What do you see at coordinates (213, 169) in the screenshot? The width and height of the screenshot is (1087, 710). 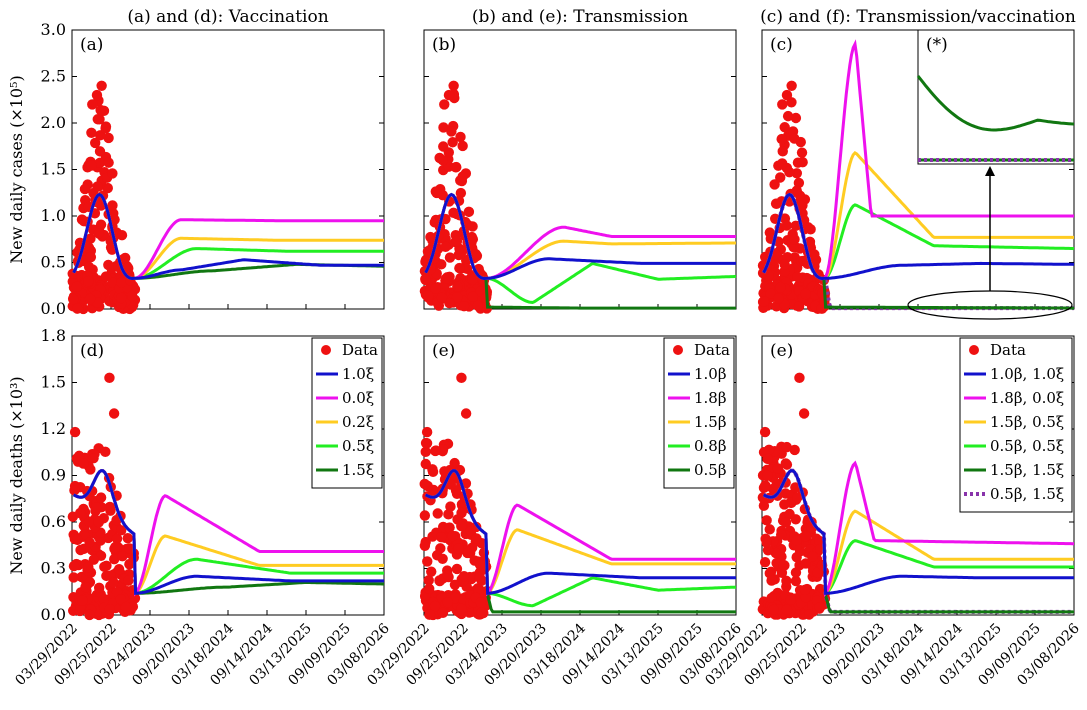 I see `panel-a: 0.0 0.5 1.0 1.5 2.0 2.5 3.0 (a)` at bounding box center [213, 169].